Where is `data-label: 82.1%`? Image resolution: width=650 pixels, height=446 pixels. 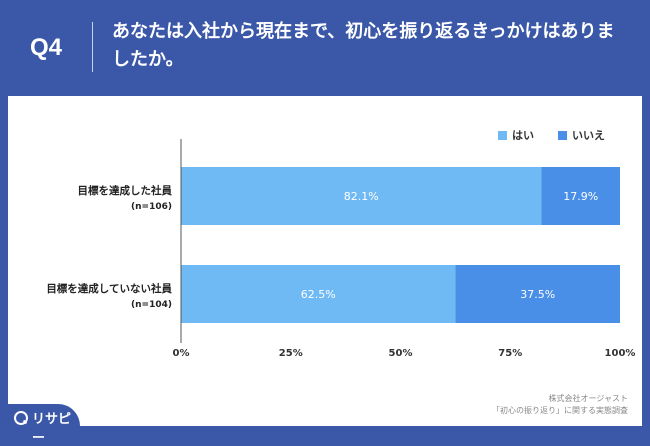
data-label: 82.1% is located at coordinates (361, 196).